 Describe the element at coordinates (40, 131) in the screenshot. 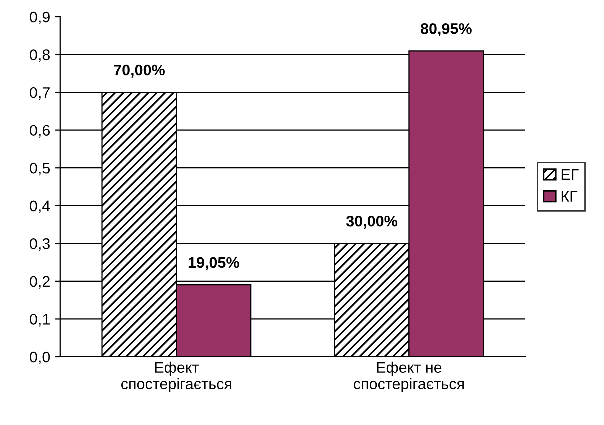

I see `y-tick-label: 0,6` at that location.